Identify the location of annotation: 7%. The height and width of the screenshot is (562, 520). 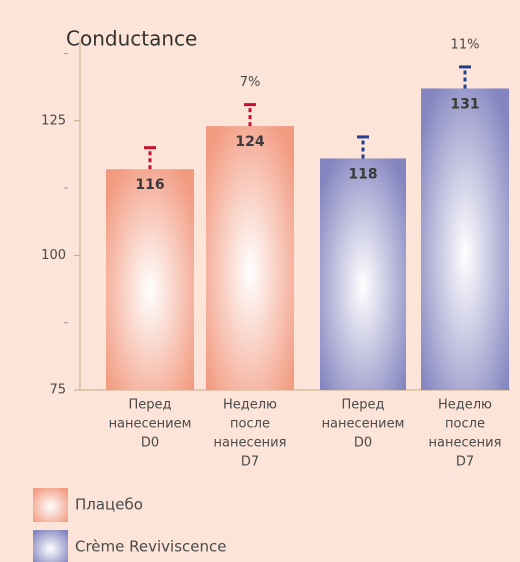
(250, 82).